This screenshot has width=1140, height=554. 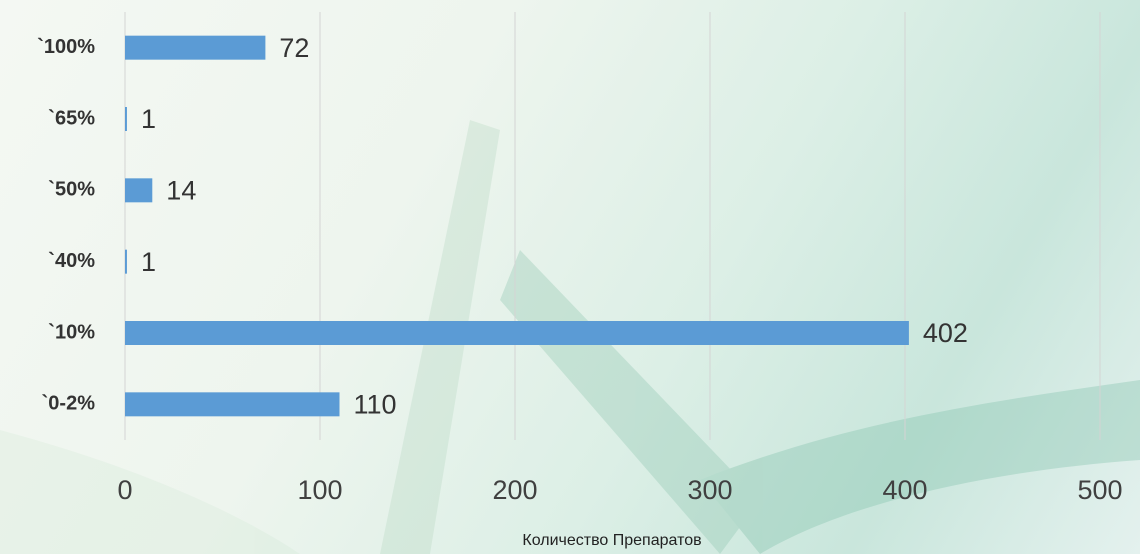 I want to click on y-tick-label: `40%, so click(x=71, y=261).